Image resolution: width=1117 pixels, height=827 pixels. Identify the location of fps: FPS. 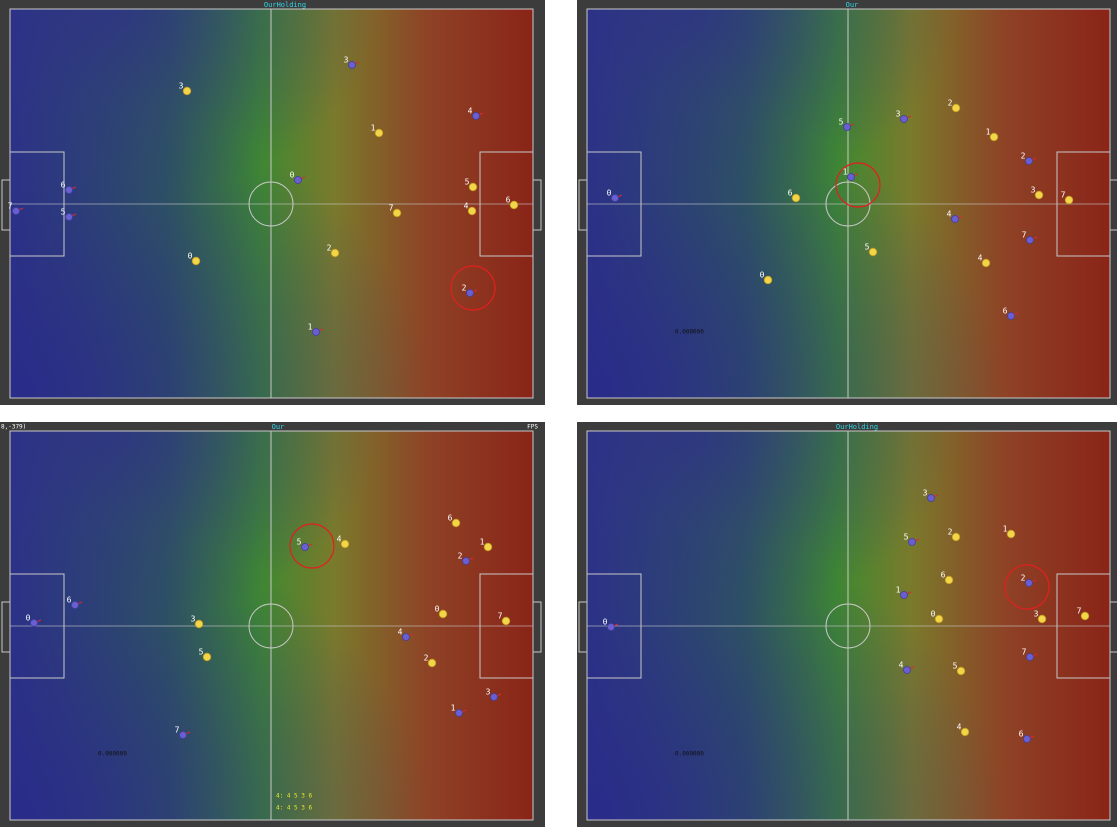
(532, 427).